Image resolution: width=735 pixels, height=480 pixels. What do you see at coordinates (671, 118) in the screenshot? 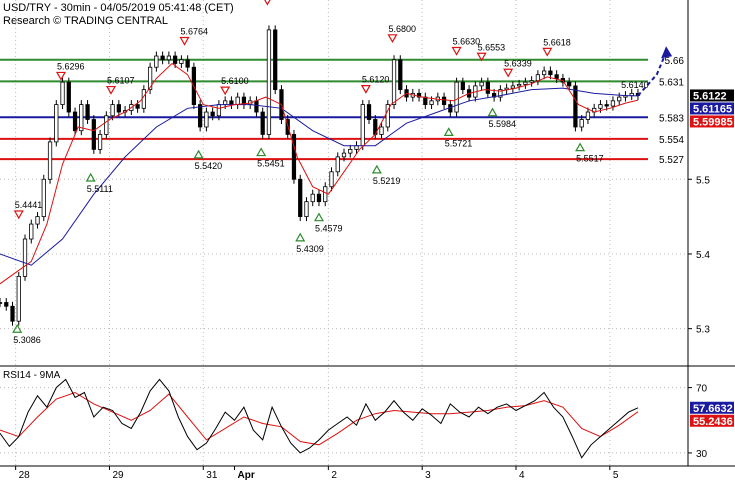
I see `level-label: 5.583` at bounding box center [671, 118].